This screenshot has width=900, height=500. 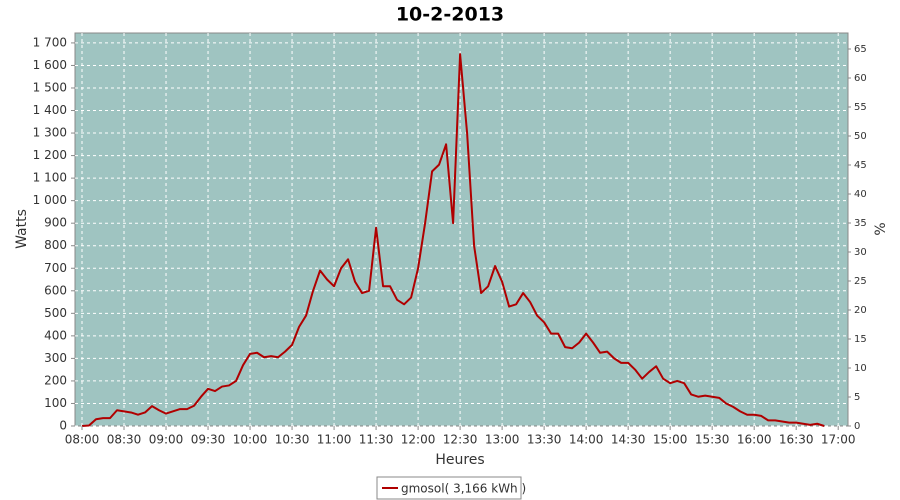 What do you see at coordinates (857, 426) in the screenshot?
I see `y2-tick-label: 0` at bounding box center [857, 426].